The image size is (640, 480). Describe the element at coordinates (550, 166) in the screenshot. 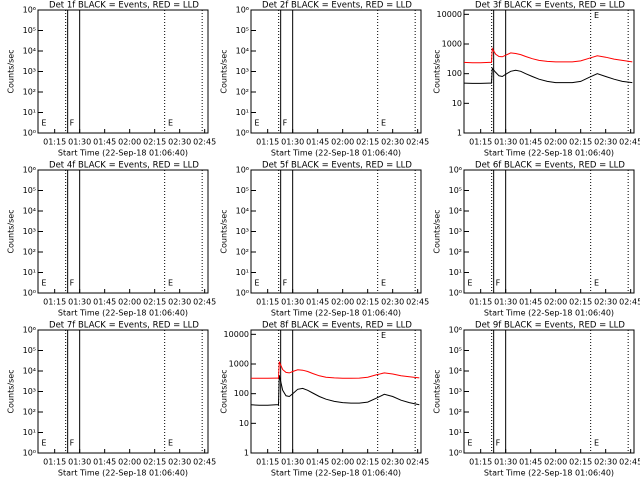

I see `chart-title: Det 6f BLACK = Events, RED = LLD` at that location.